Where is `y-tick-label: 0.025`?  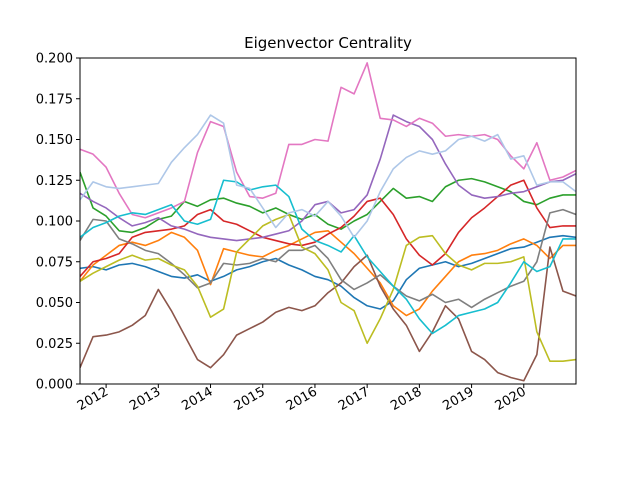 y-tick-label: 0.025 is located at coordinates (54, 344).